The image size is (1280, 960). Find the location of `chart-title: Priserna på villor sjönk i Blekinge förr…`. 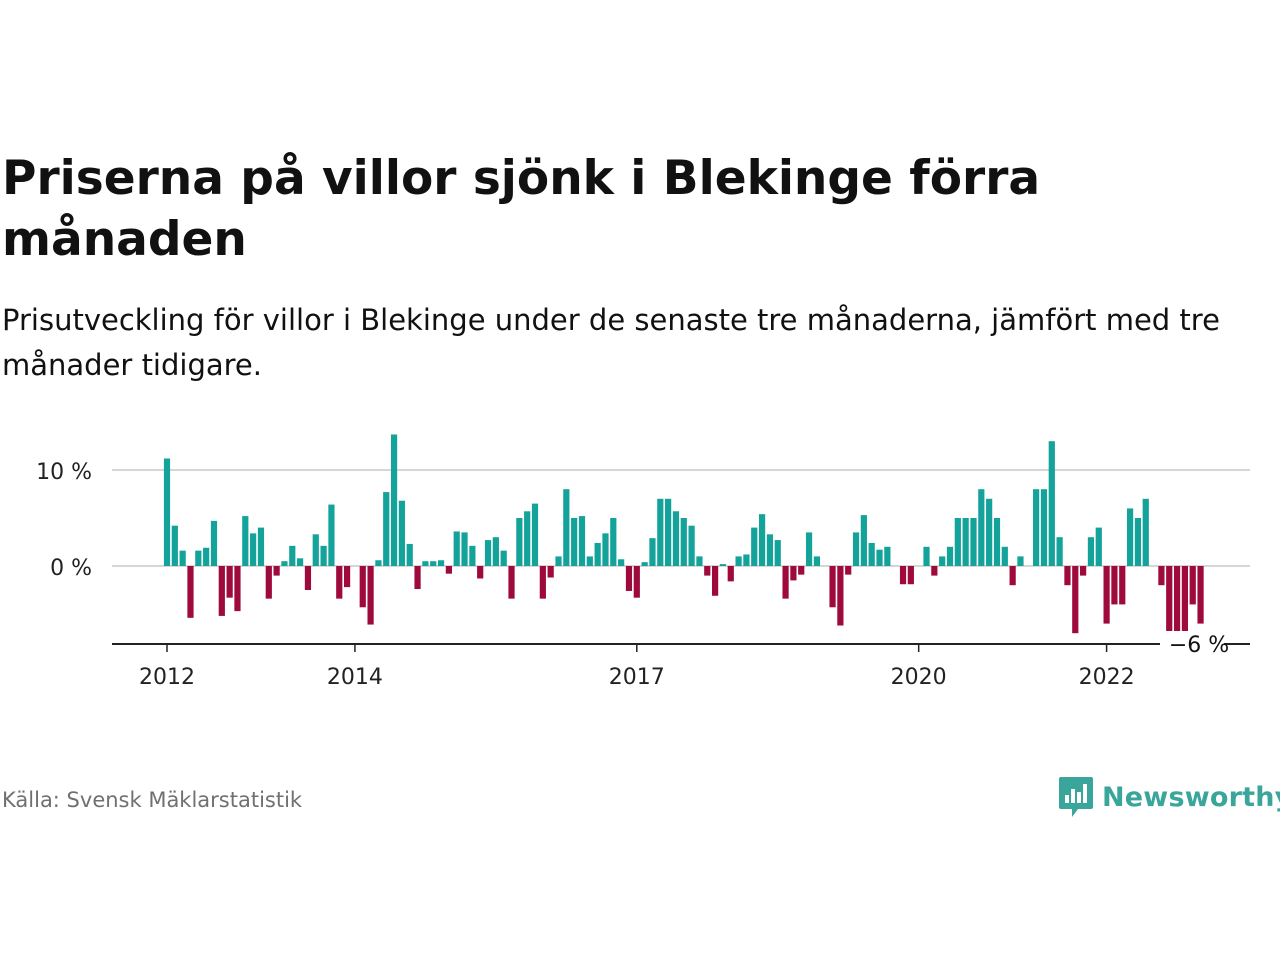

chart-title: Priserna på villor sjönk i Blekinge förr… is located at coordinates (521, 209).